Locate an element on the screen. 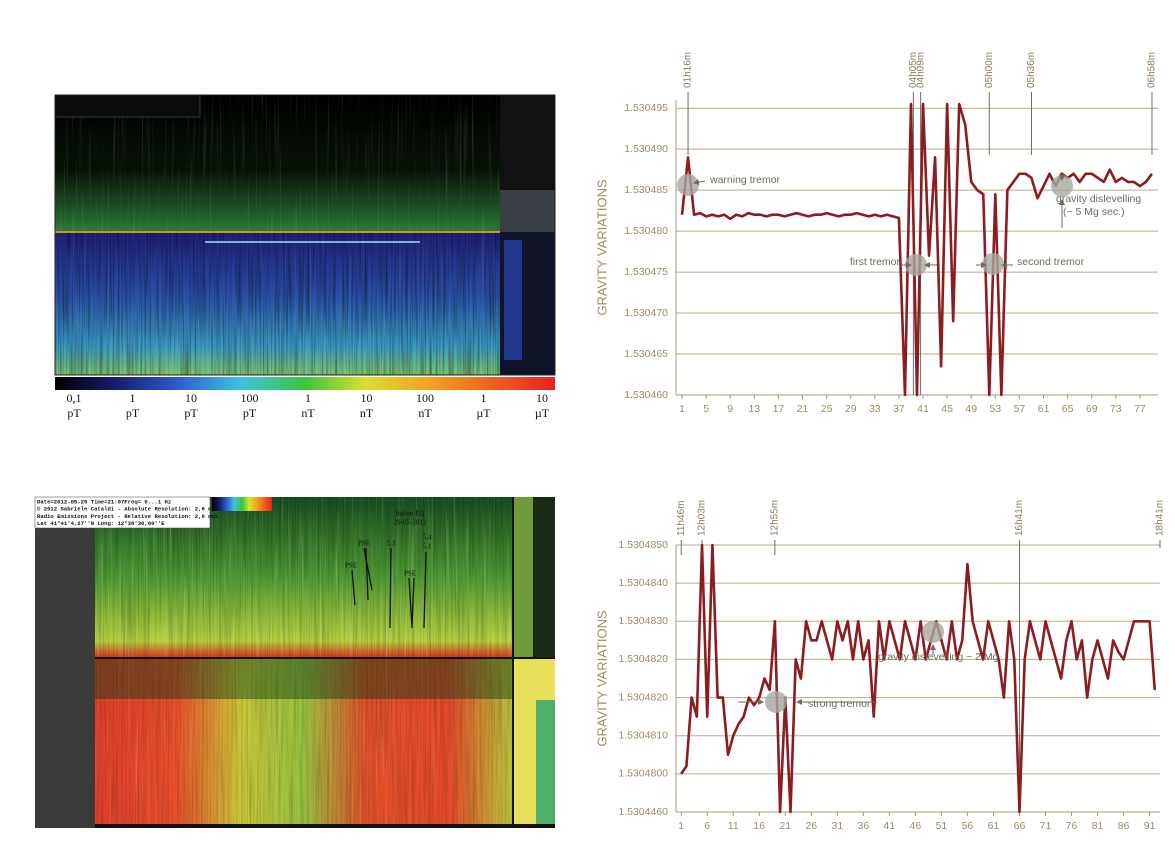  x-tick-label: 91 is located at coordinates (1150, 826).